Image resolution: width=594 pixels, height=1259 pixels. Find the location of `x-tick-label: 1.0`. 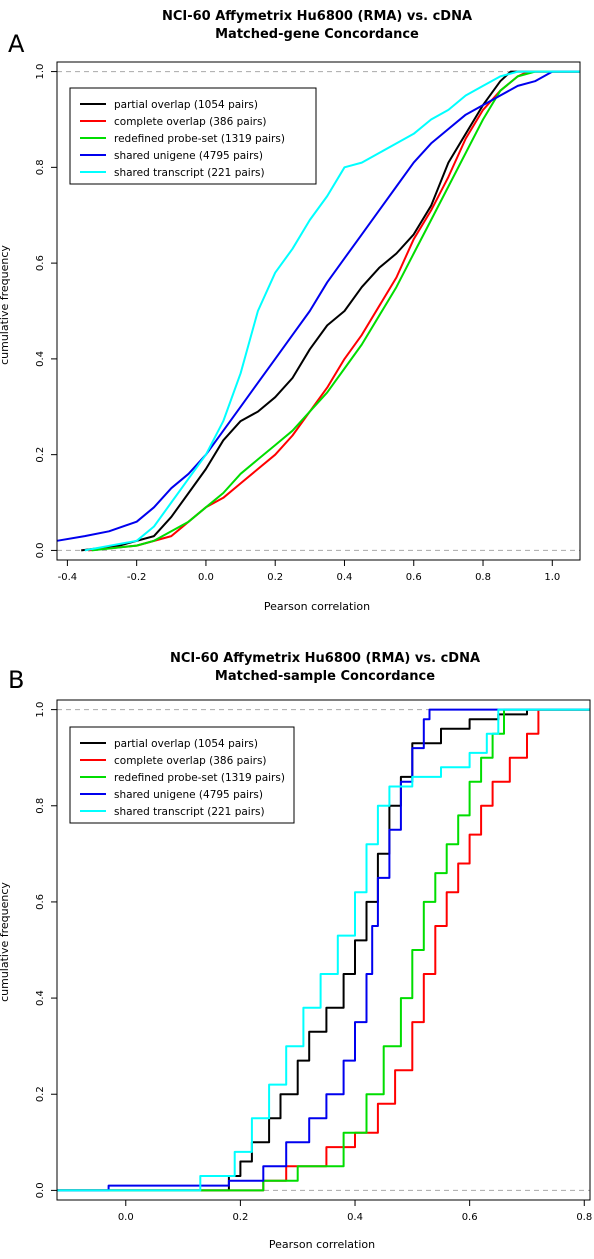

x-tick-label: 1.0 is located at coordinates (552, 577).